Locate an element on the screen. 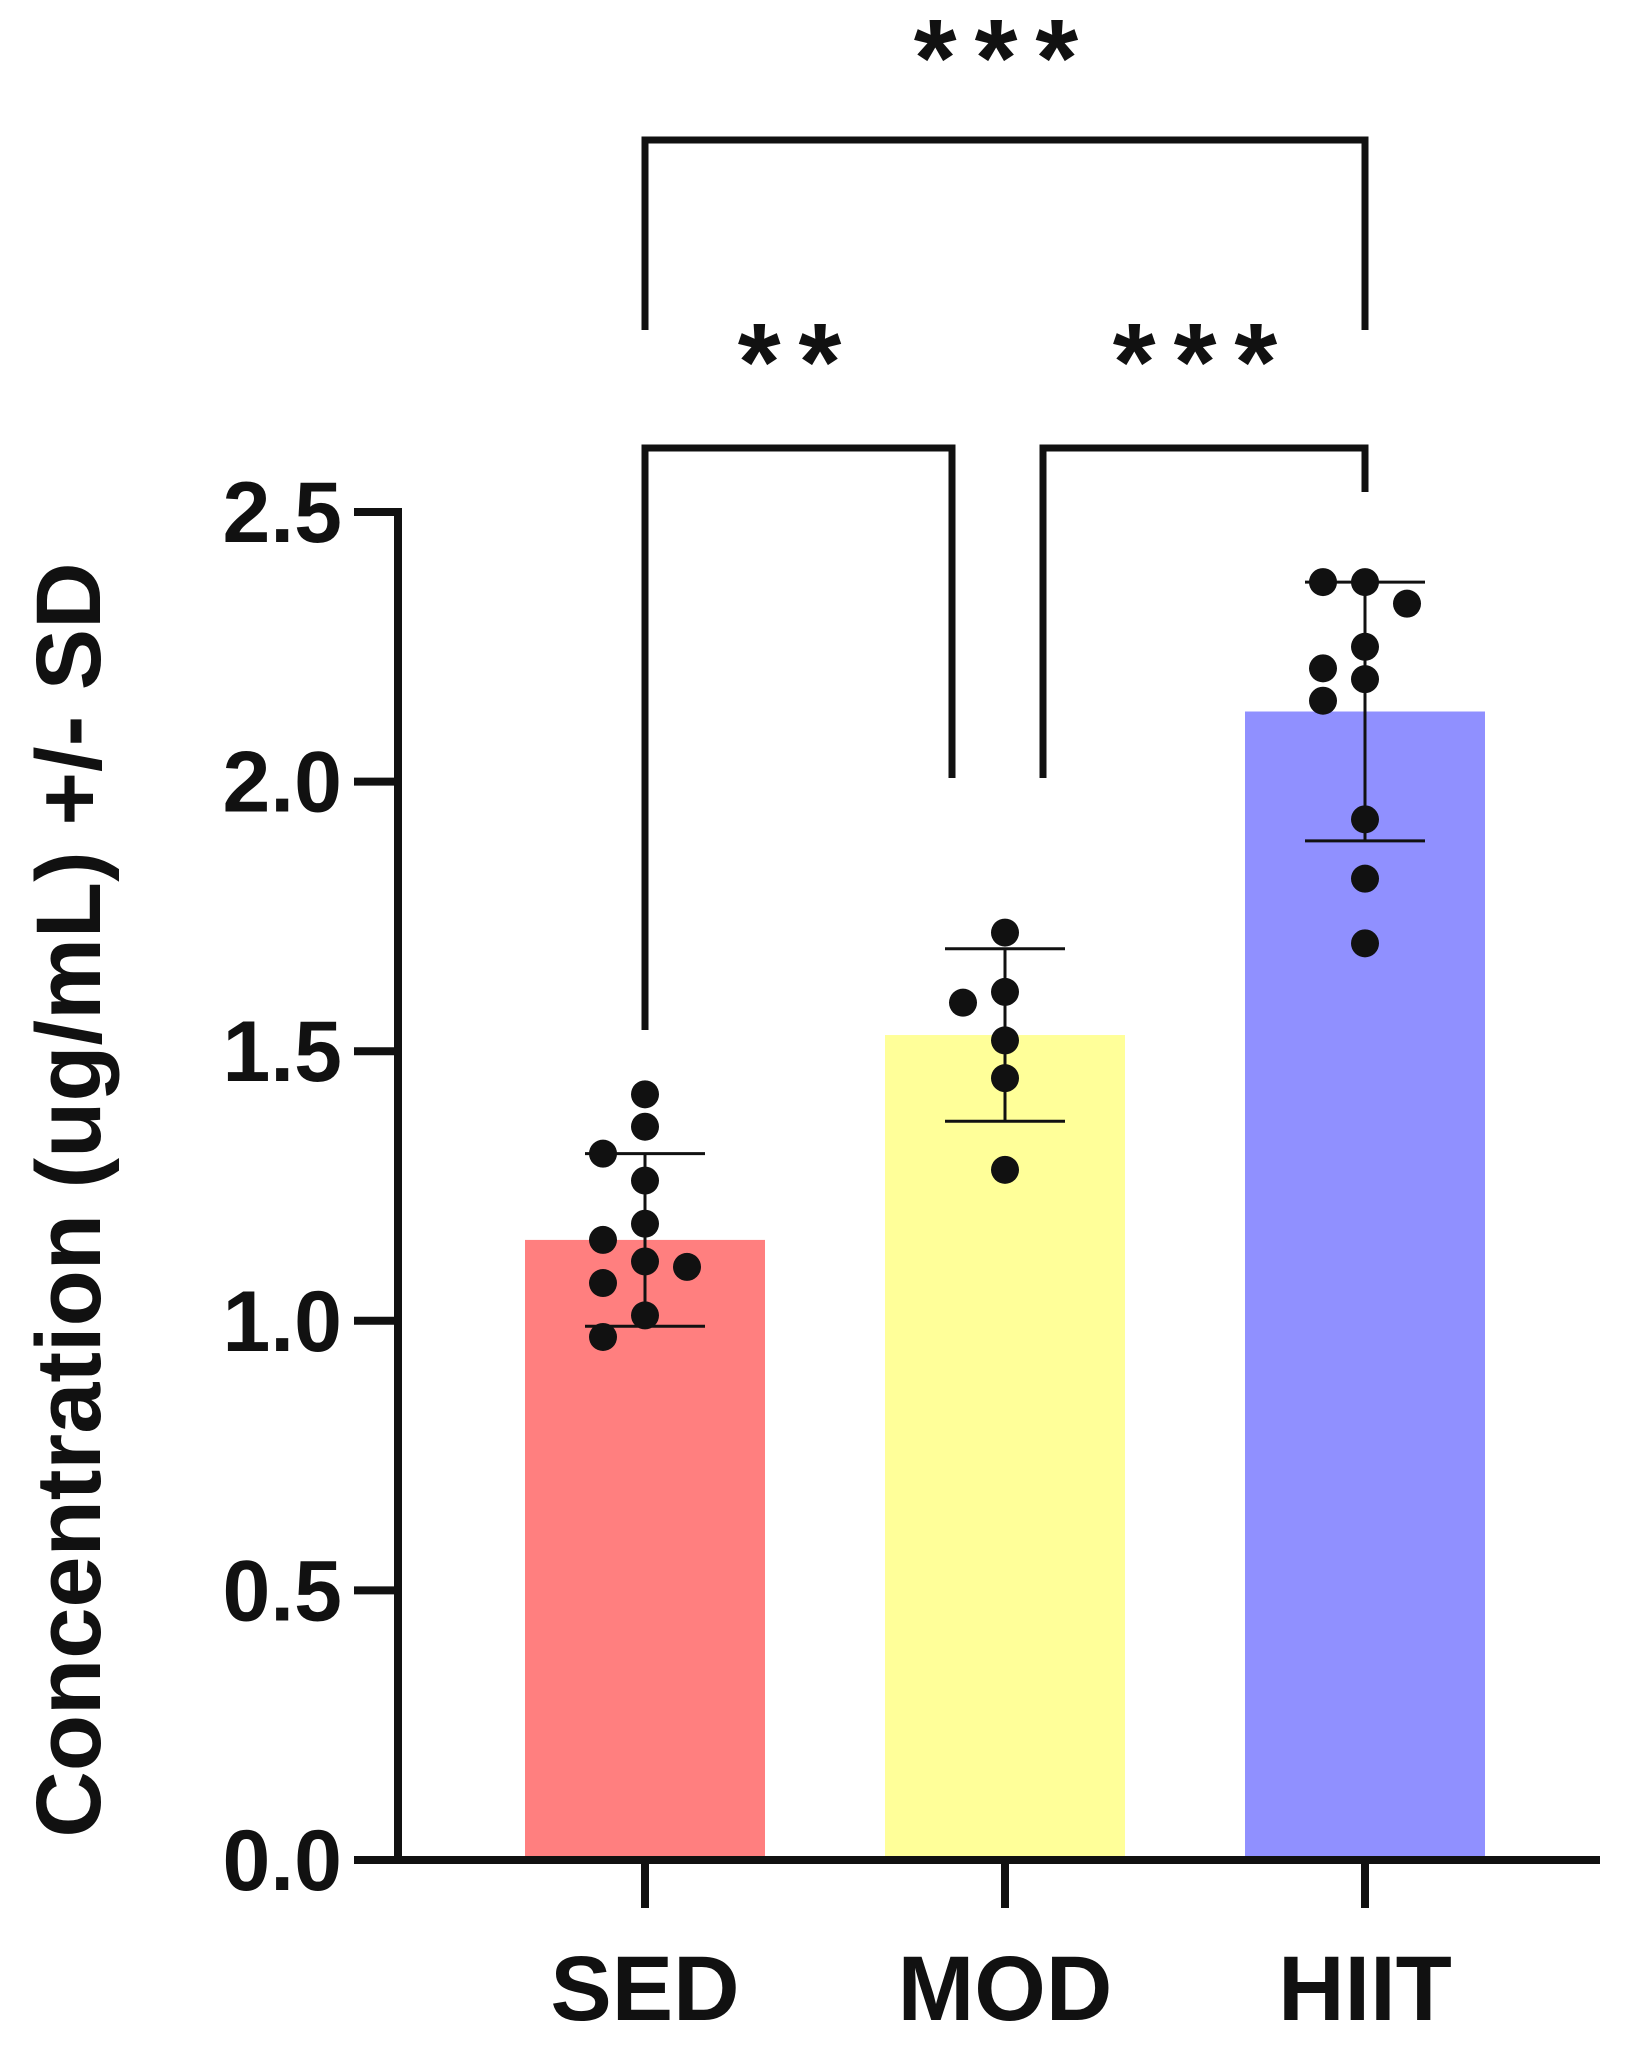 The image size is (1634, 2061). y-tick-label: 1.5 is located at coordinates (282, 1052).